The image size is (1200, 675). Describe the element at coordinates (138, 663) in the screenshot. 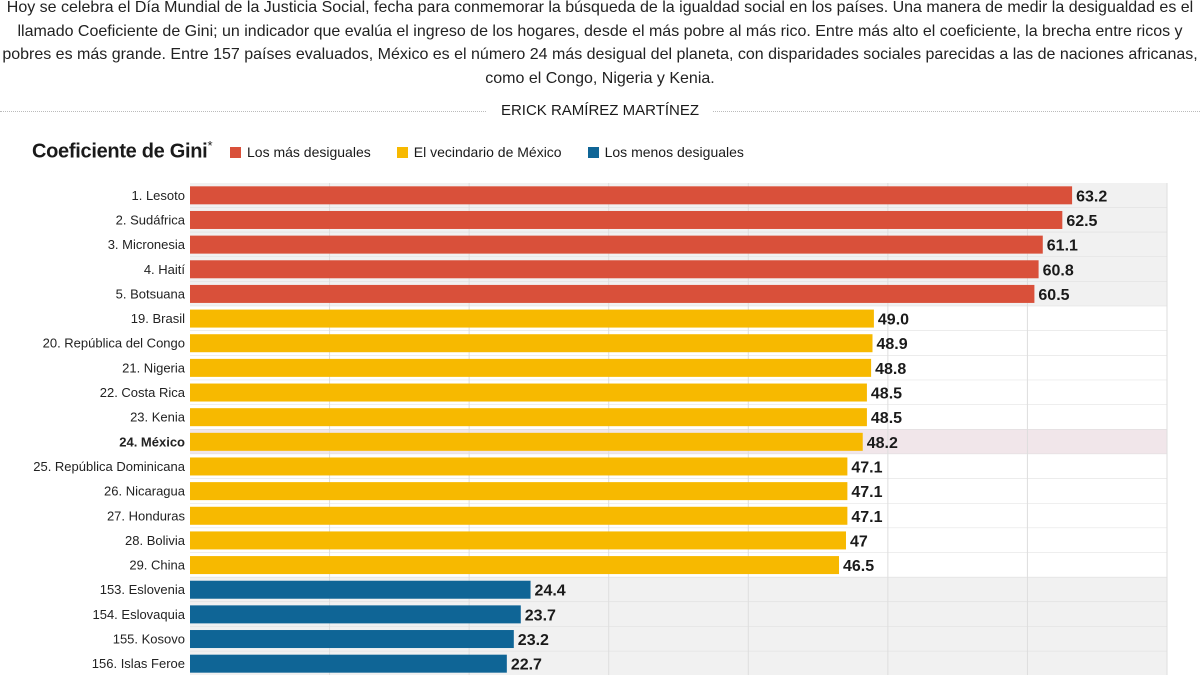

I see `category-label: 156. Islas Feroe` at that location.